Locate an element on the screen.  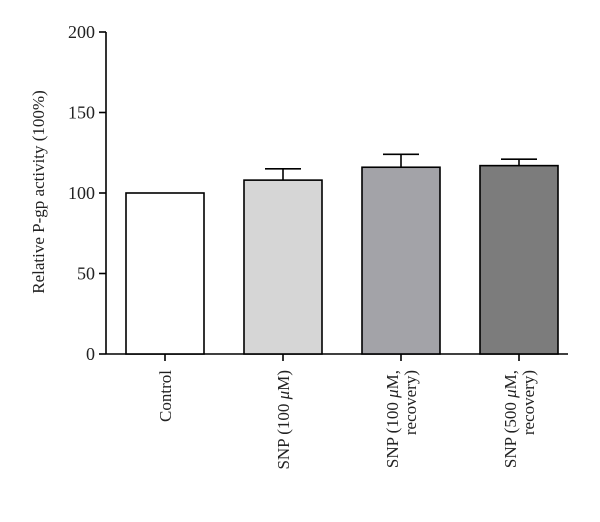
y-tick-label: 150 is located at coordinates (81, 113).